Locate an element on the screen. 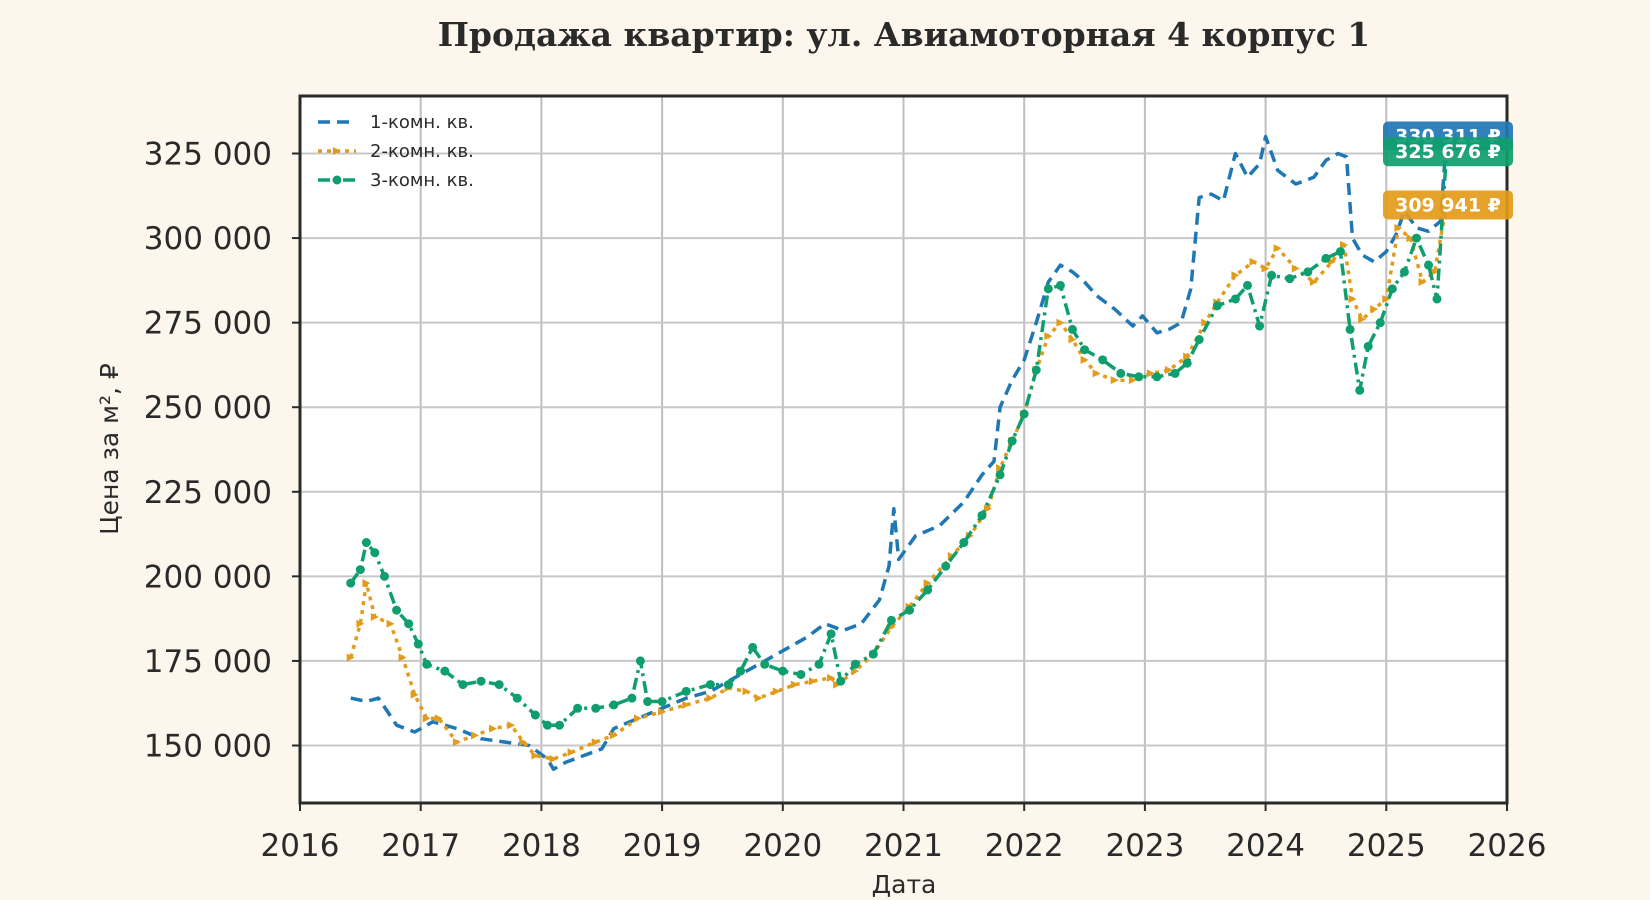  legend-label: 3-комн. кв. is located at coordinates (422, 180).